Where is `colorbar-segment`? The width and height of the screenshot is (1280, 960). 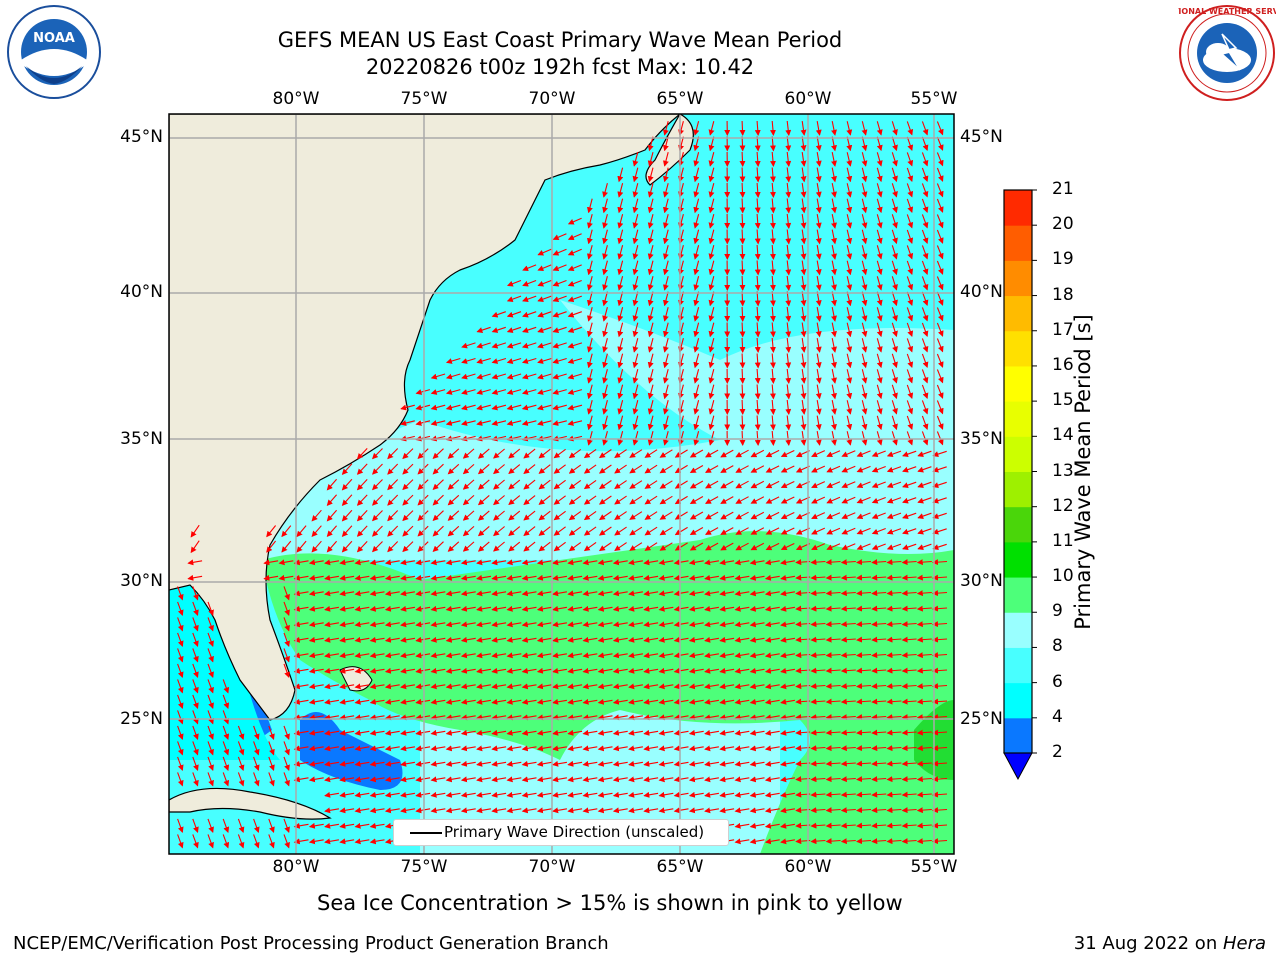 colorbar-segment is located at coordinates (1018, 454).